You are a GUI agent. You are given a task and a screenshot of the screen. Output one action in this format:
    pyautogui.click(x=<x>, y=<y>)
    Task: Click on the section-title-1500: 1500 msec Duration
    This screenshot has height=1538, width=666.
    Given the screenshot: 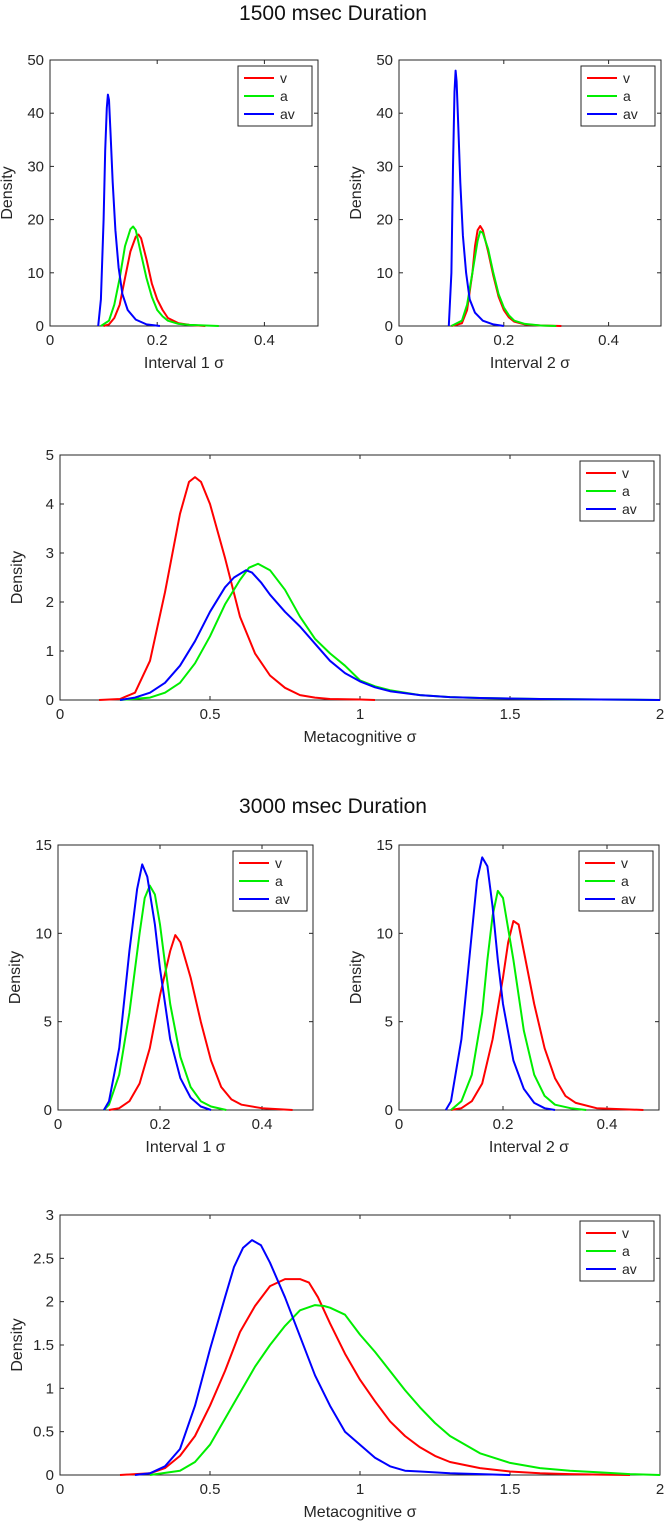 What is the action you would take?
    pyautogui.click(x=333, y=13)
    